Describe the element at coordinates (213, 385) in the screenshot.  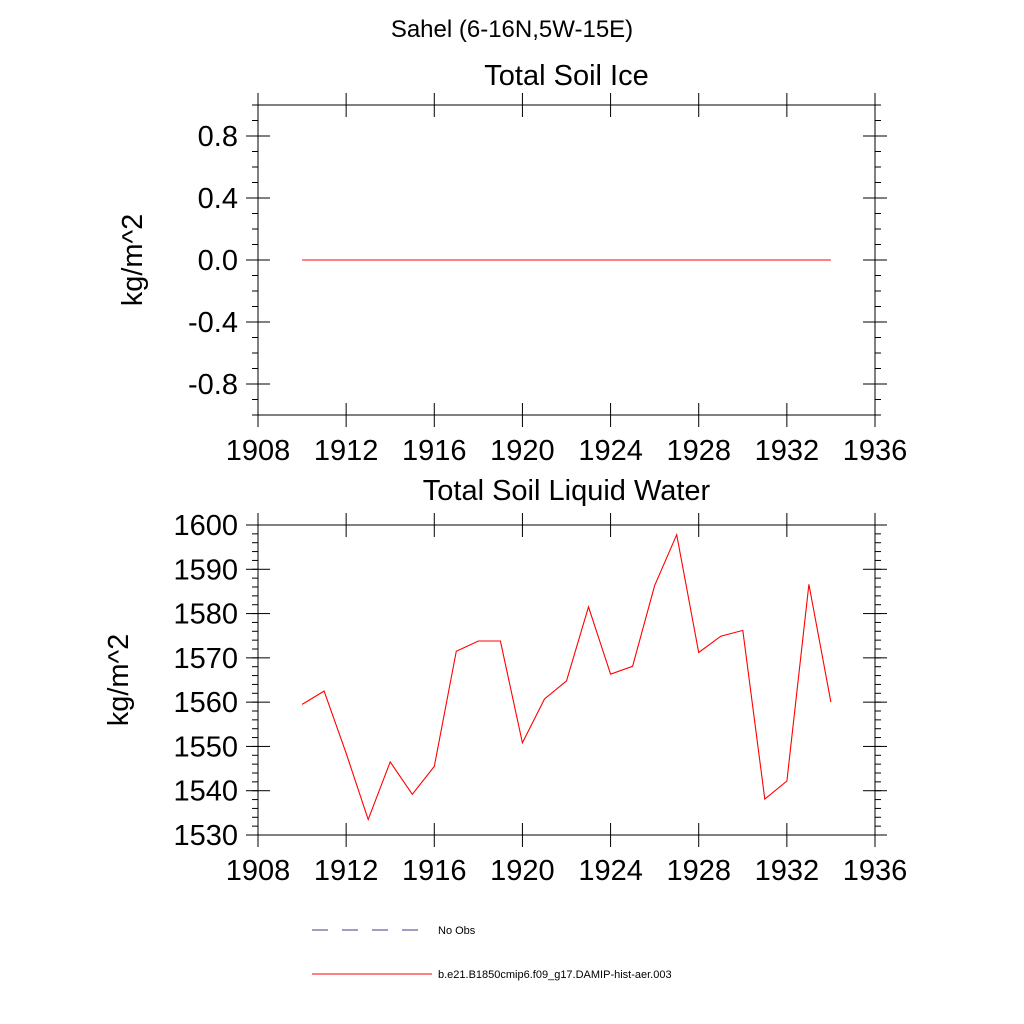
I see `y-tick-label: -0.8` at that location.